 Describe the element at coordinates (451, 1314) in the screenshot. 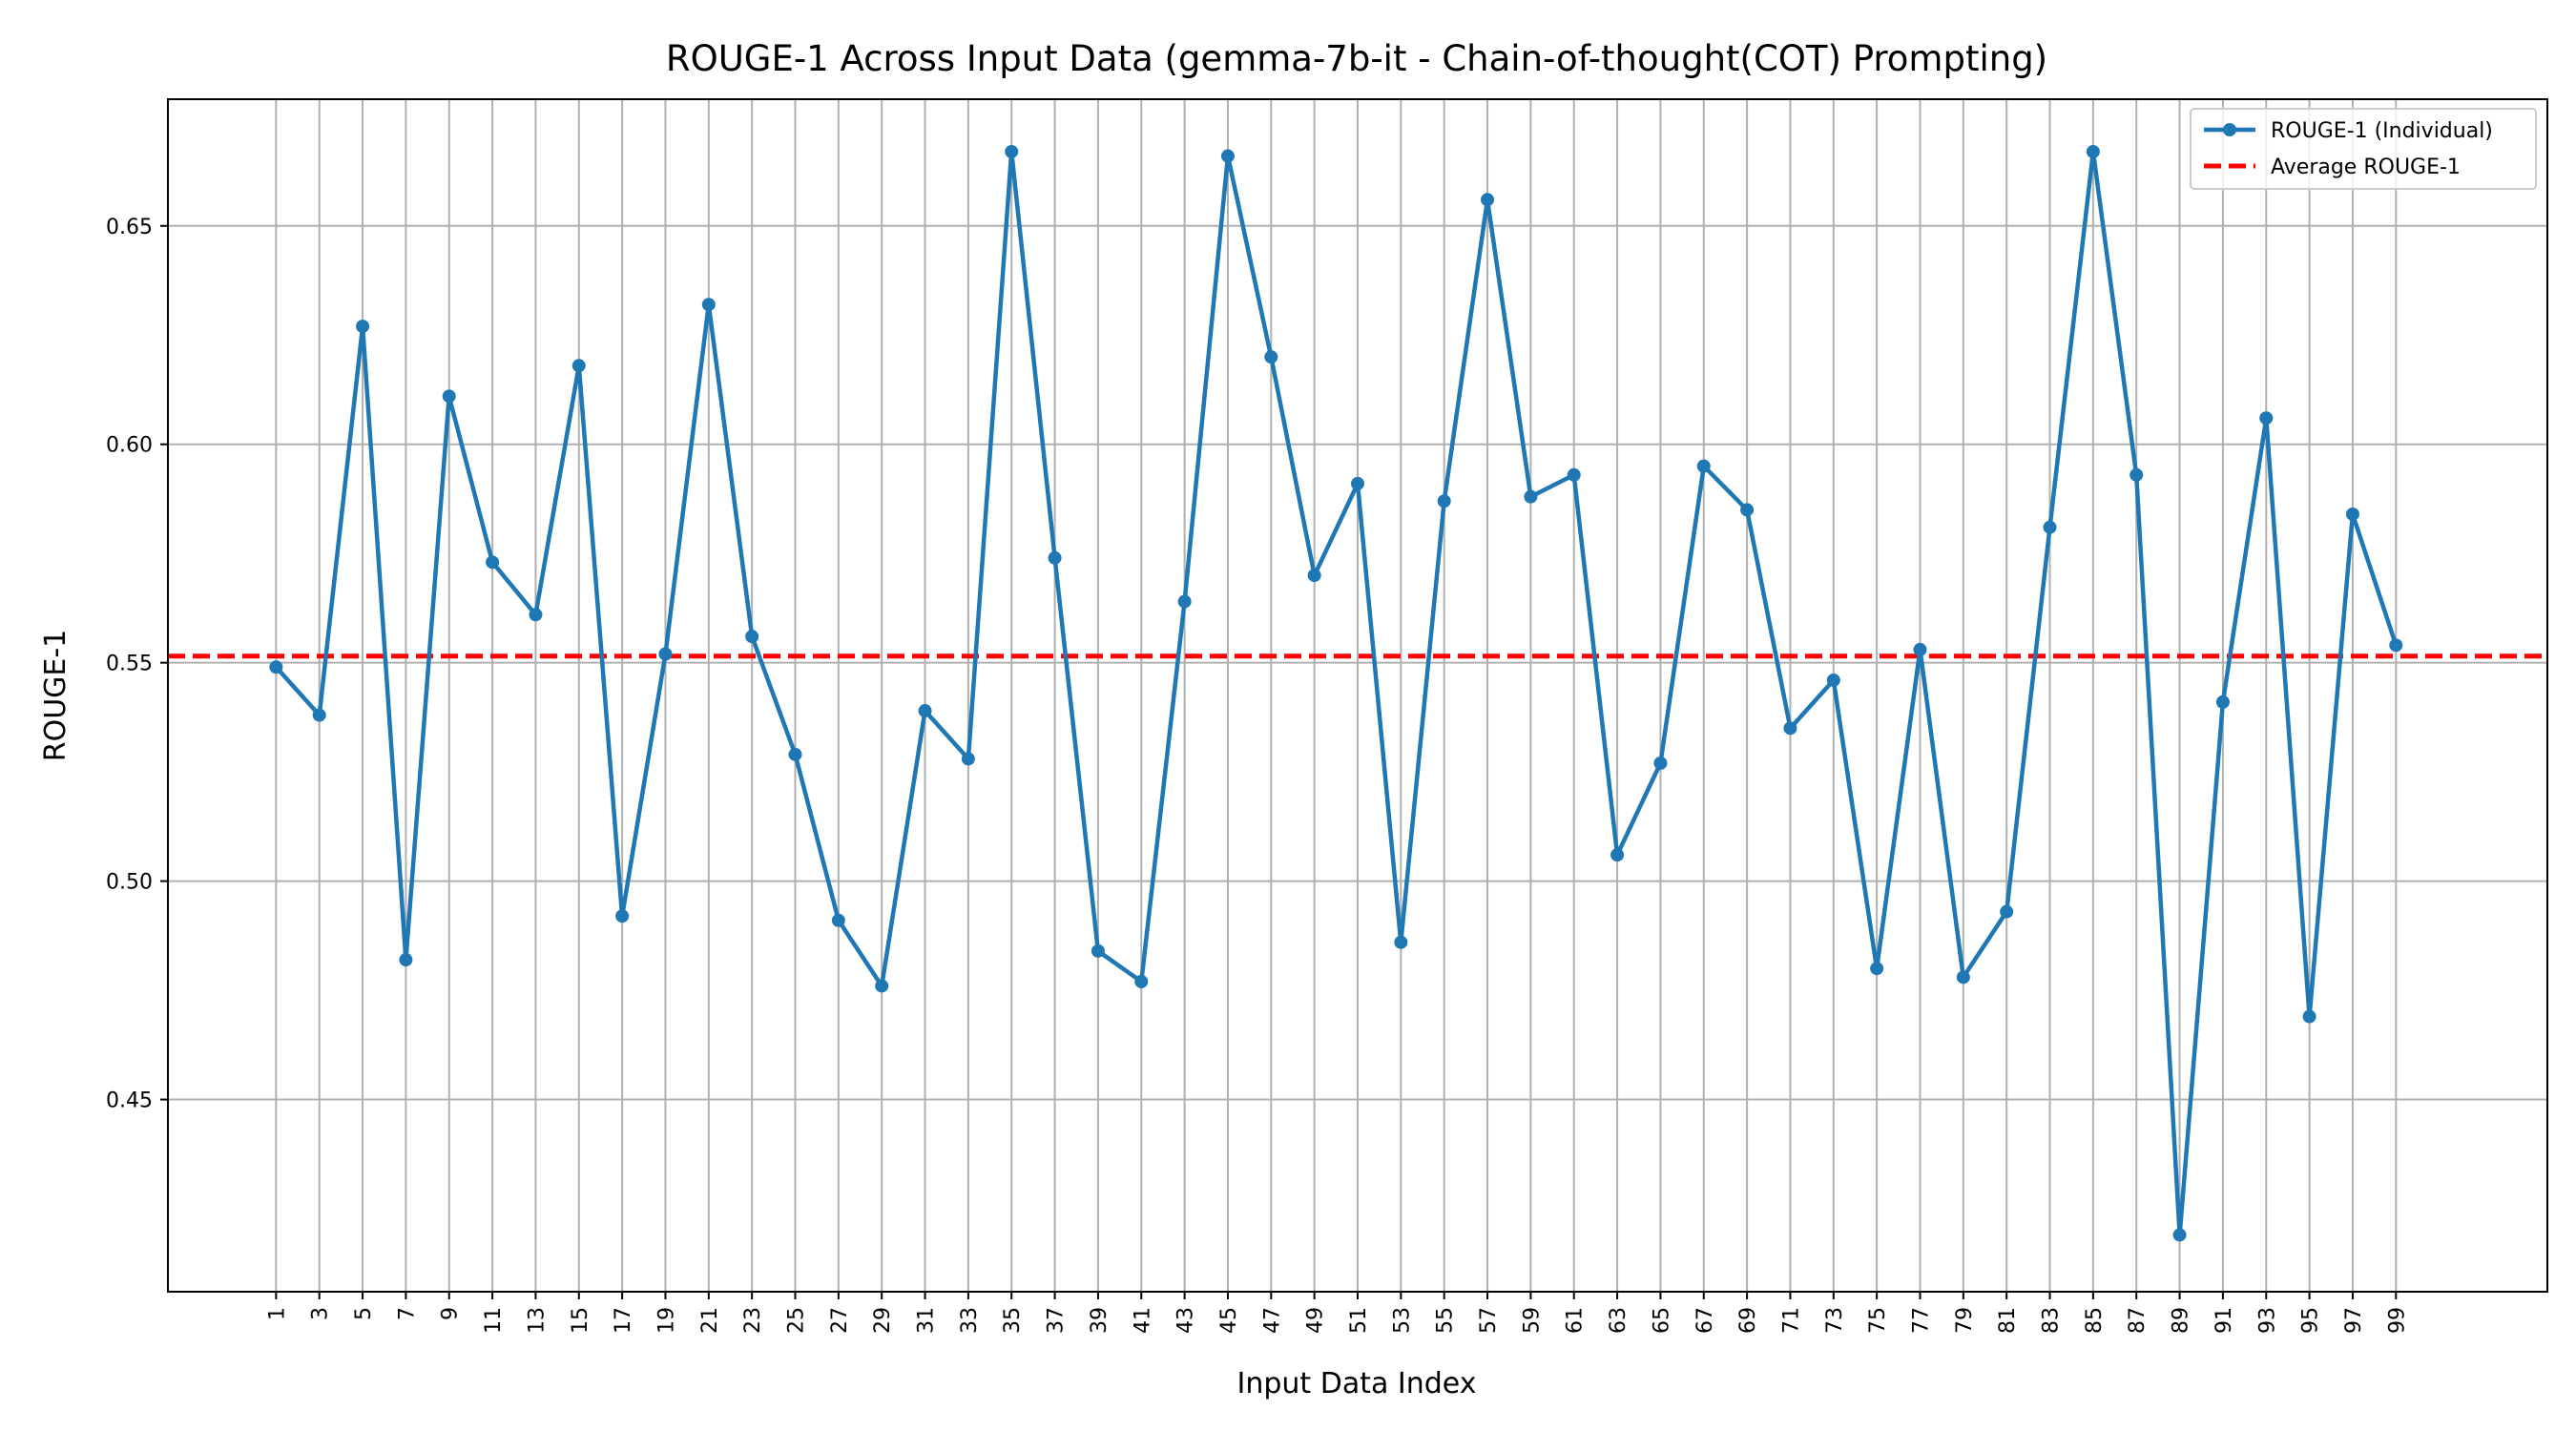

I see `x-tick-label: 9` at that location.